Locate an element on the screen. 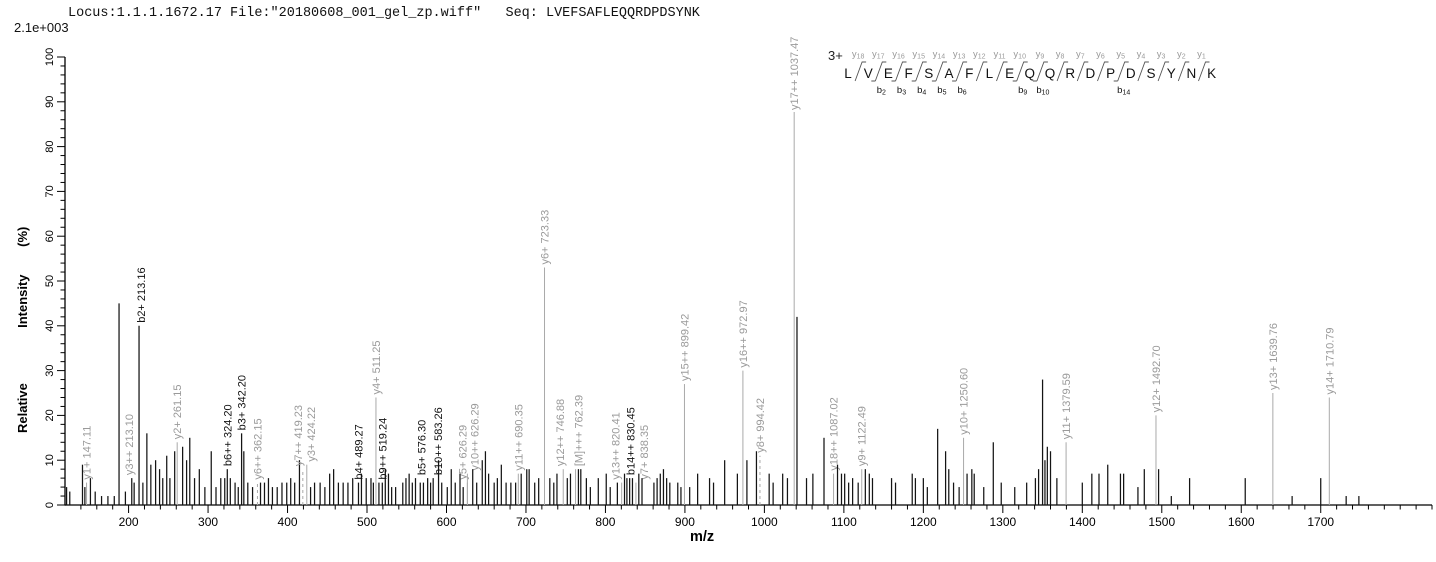  x-tick-label: 700 is located at coordinates (526, 522).